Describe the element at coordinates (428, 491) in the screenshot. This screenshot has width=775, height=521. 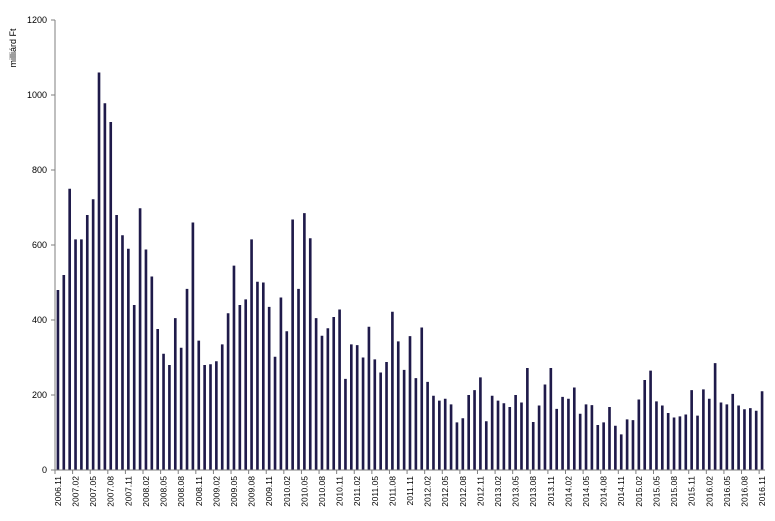
I see `x-tick-label: 2012.02` at that location.